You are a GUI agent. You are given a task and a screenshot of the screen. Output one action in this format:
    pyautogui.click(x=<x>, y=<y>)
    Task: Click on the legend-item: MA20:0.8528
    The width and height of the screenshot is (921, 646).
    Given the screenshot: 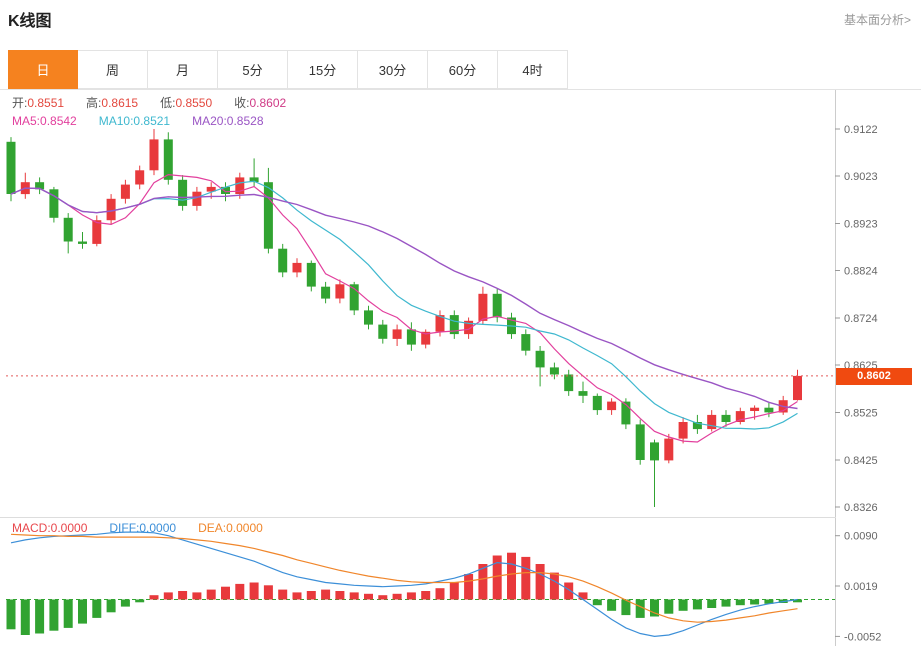 What is the action you would take?
    pyautogui.click(x=227, y=121)
    